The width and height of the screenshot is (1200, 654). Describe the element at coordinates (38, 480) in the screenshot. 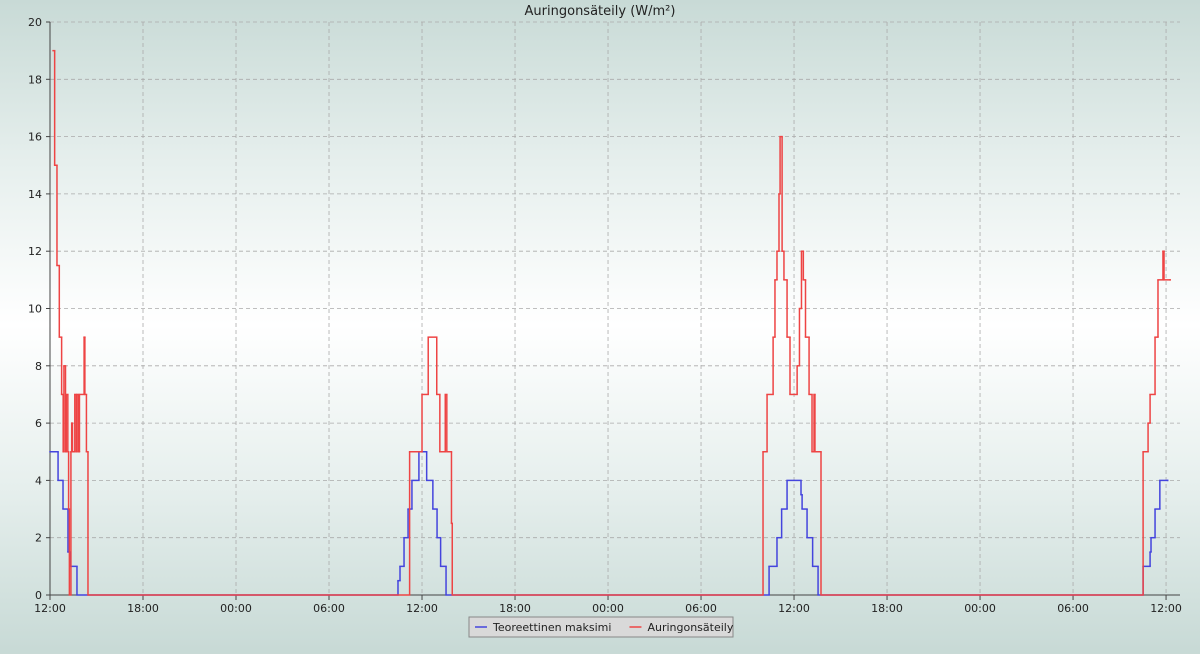

I see `y-tick-label: 4` at that location.